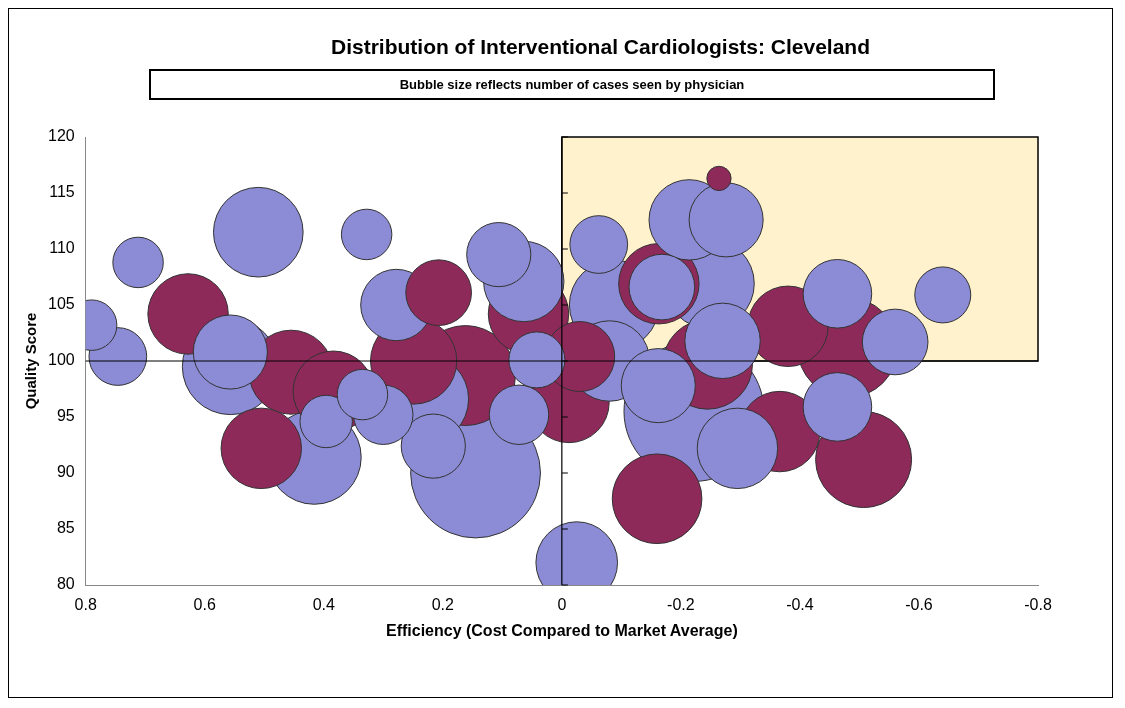 This screenshot has width=1125, height=708. I want to click on x-tick-label: -0.6, so click(919, 605).